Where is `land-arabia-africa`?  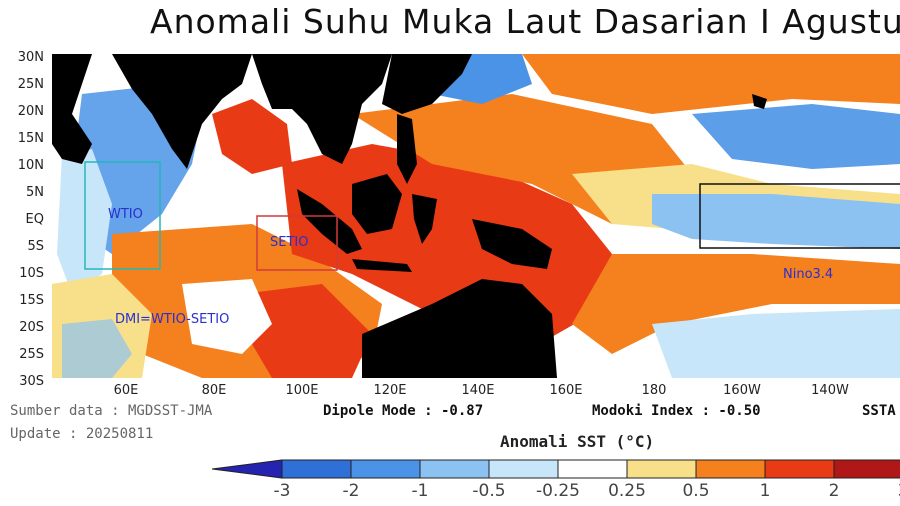
land-arabia-africa is located at coordinates (72, 109).